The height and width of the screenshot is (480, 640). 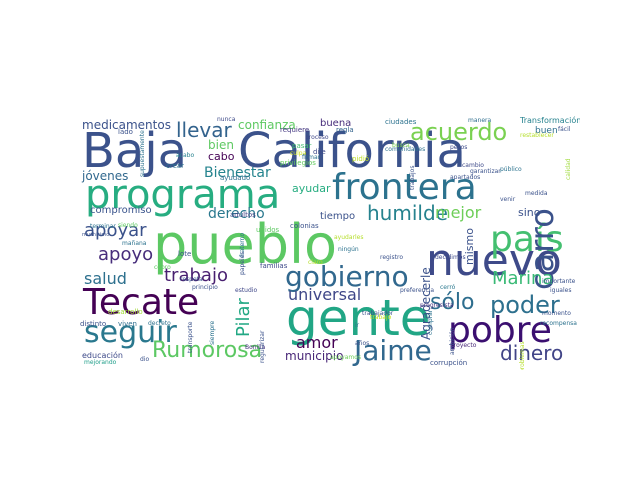 What do you see at coordinates (315, 262) in the screenshot?
I see `word: claro` at bounding box center [315, 262].